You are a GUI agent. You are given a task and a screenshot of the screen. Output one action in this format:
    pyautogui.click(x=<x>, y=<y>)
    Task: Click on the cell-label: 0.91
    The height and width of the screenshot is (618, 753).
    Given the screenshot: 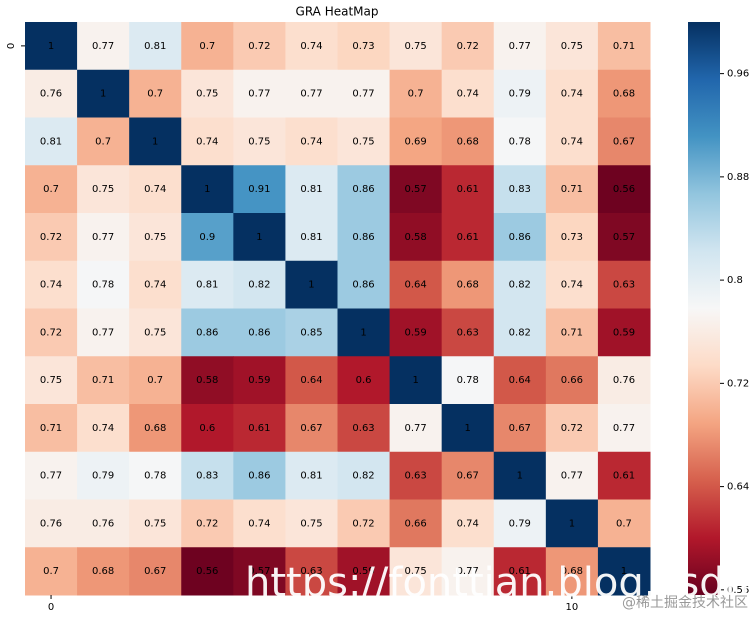 What is the action you would take?
    pyautogui.click(x=259, y=189)
    